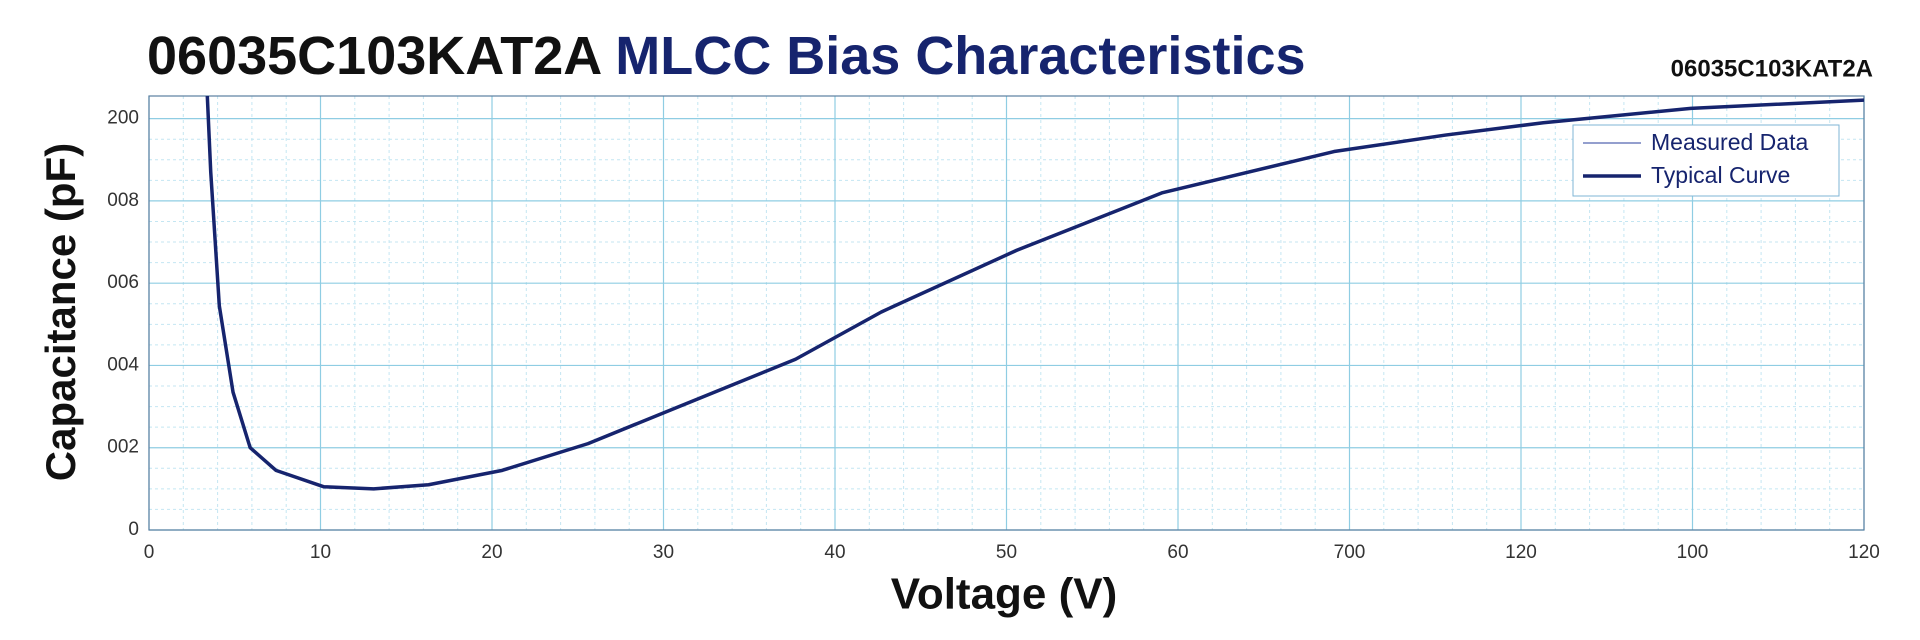 This screenshot has height=640, width=1920. Describe the element at coordinates (834, 552) in the screenshot. I see `x-tick-label: 40` at that location.